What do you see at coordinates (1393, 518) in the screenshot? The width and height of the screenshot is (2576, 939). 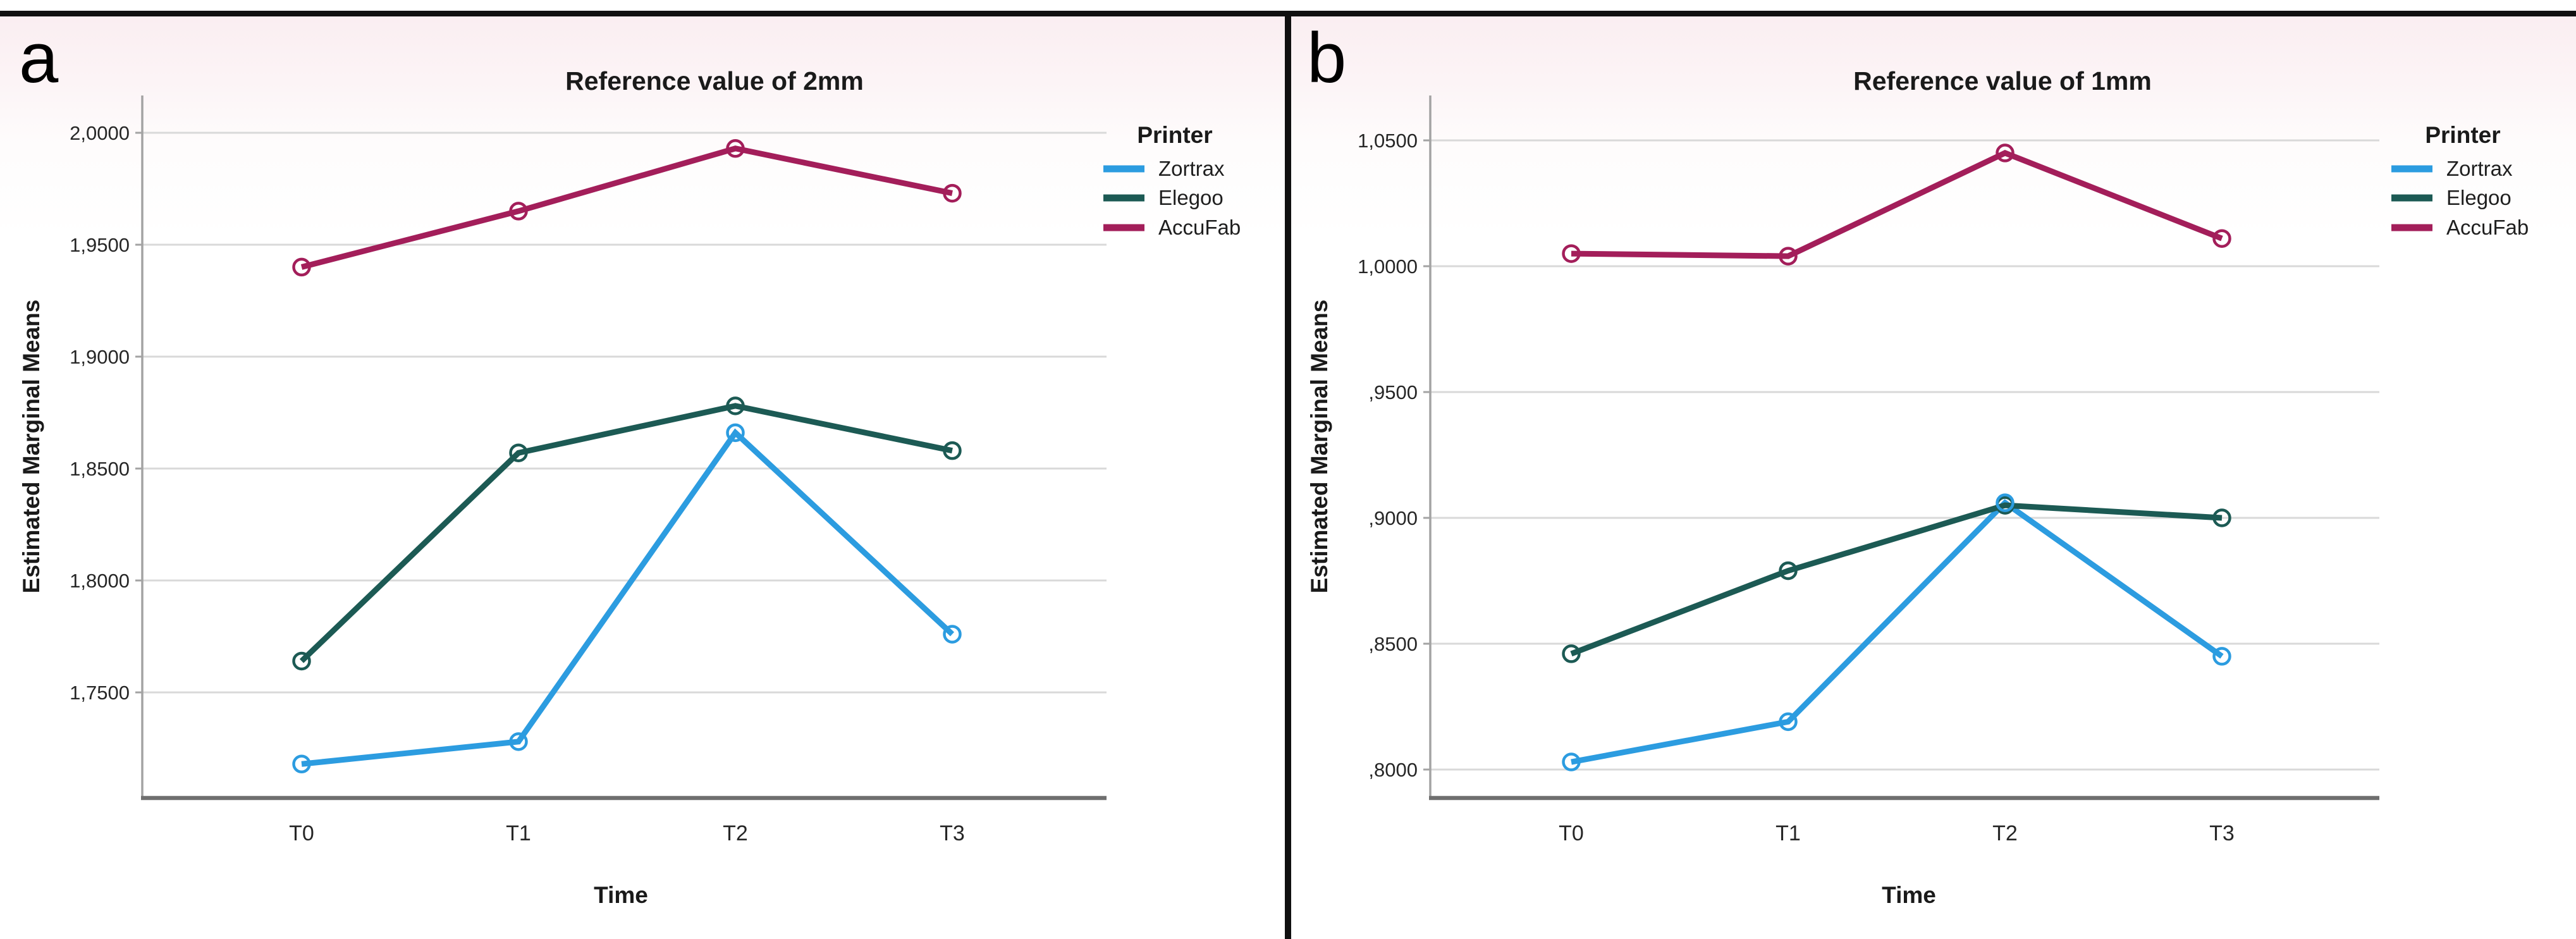 I see `y-tick-label: ,9000` at bounding box center [1393, 518].